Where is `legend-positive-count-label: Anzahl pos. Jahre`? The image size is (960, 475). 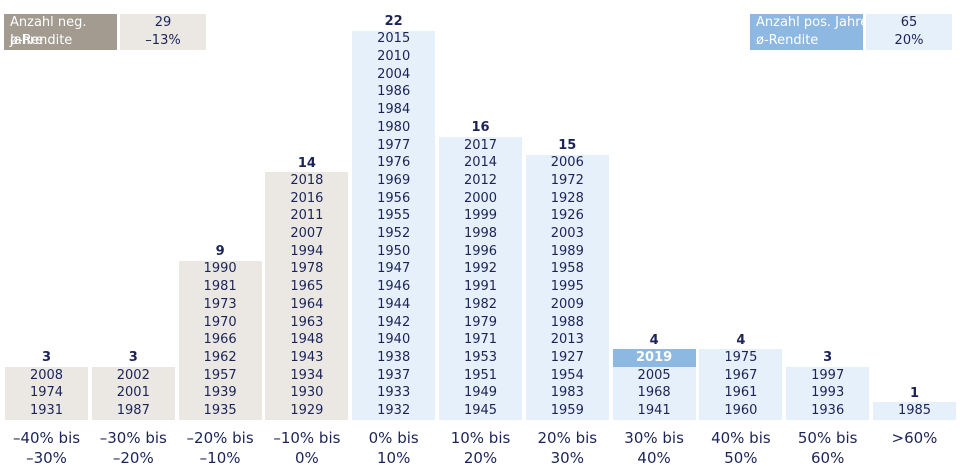
legend-positive-count-label: Anzahl pos. Jahre is located at coordinates (812, 22).